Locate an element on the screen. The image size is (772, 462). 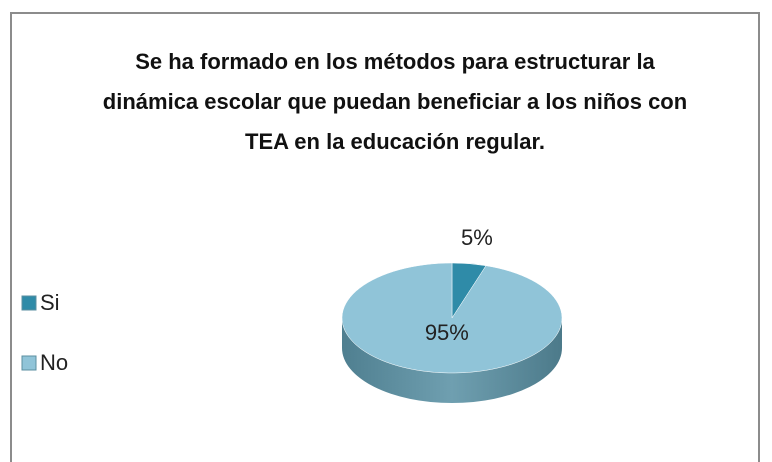
data-label: 5% is located at coordinates (477, 237).